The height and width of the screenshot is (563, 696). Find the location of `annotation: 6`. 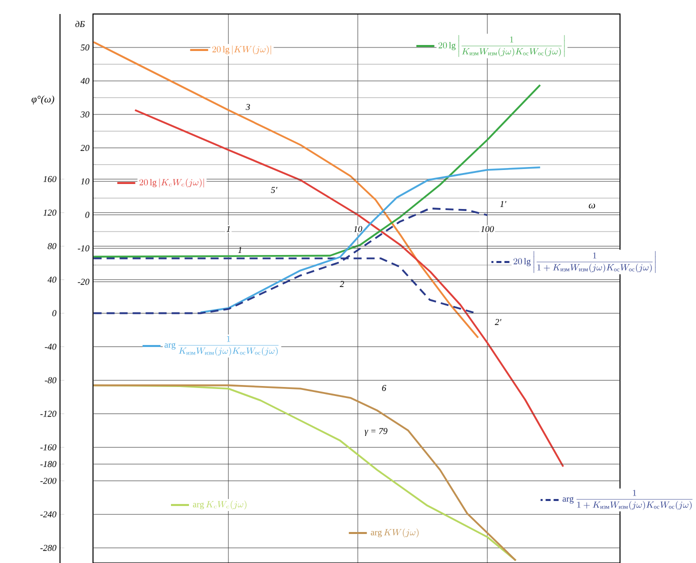

annotation: 6 is located at coordinates (384, 388).